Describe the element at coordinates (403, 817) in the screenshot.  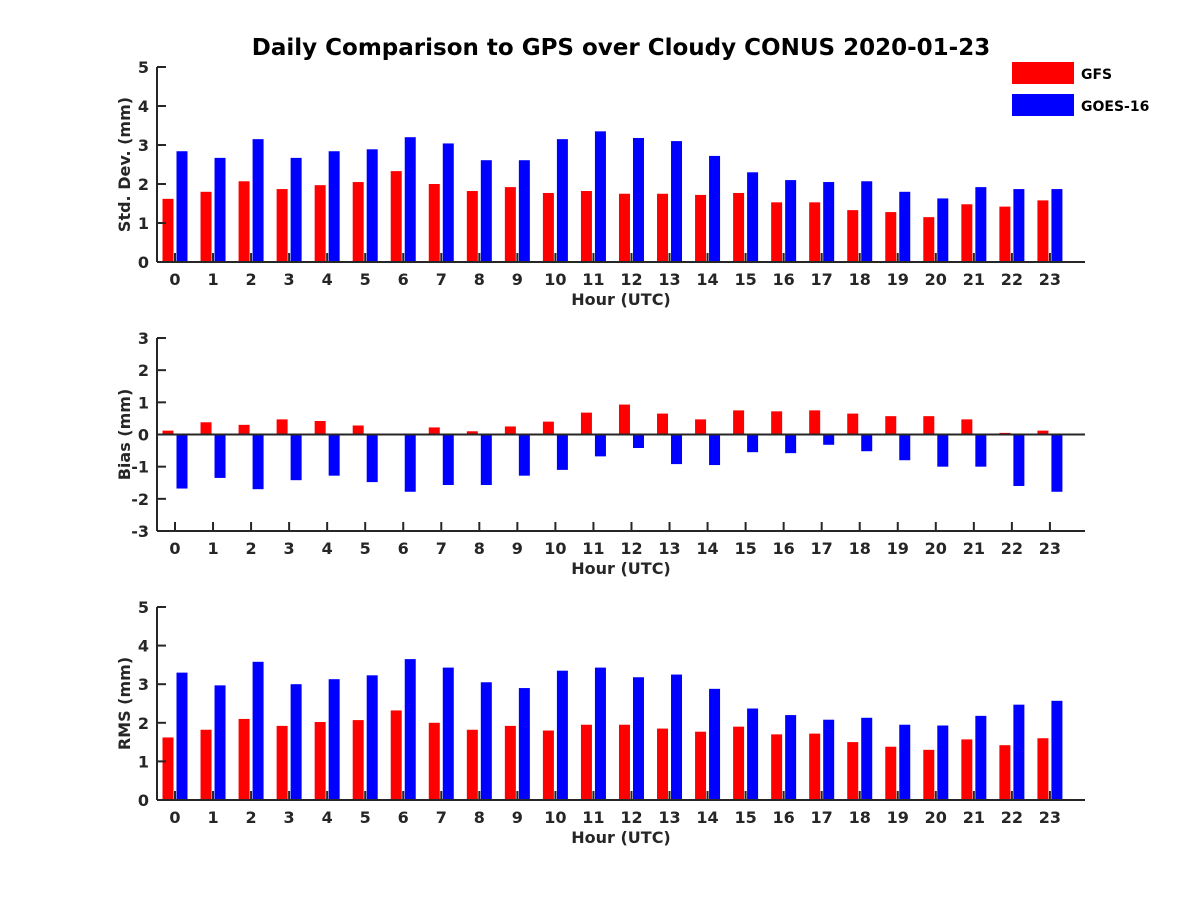
I see `rms-x-tick-label: 6` at that location.